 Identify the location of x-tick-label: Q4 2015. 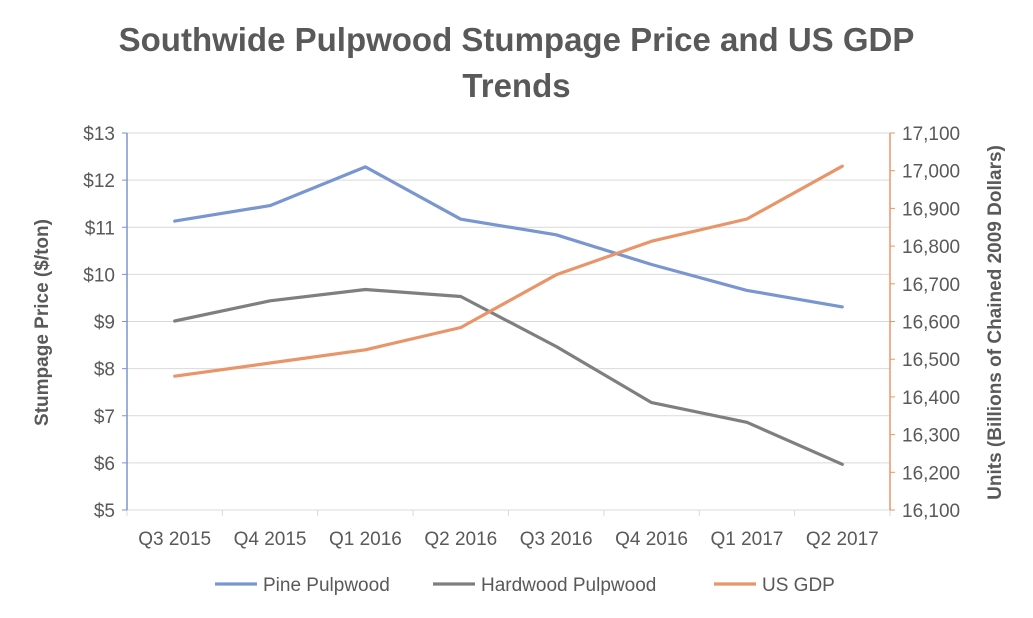
(270, 539).